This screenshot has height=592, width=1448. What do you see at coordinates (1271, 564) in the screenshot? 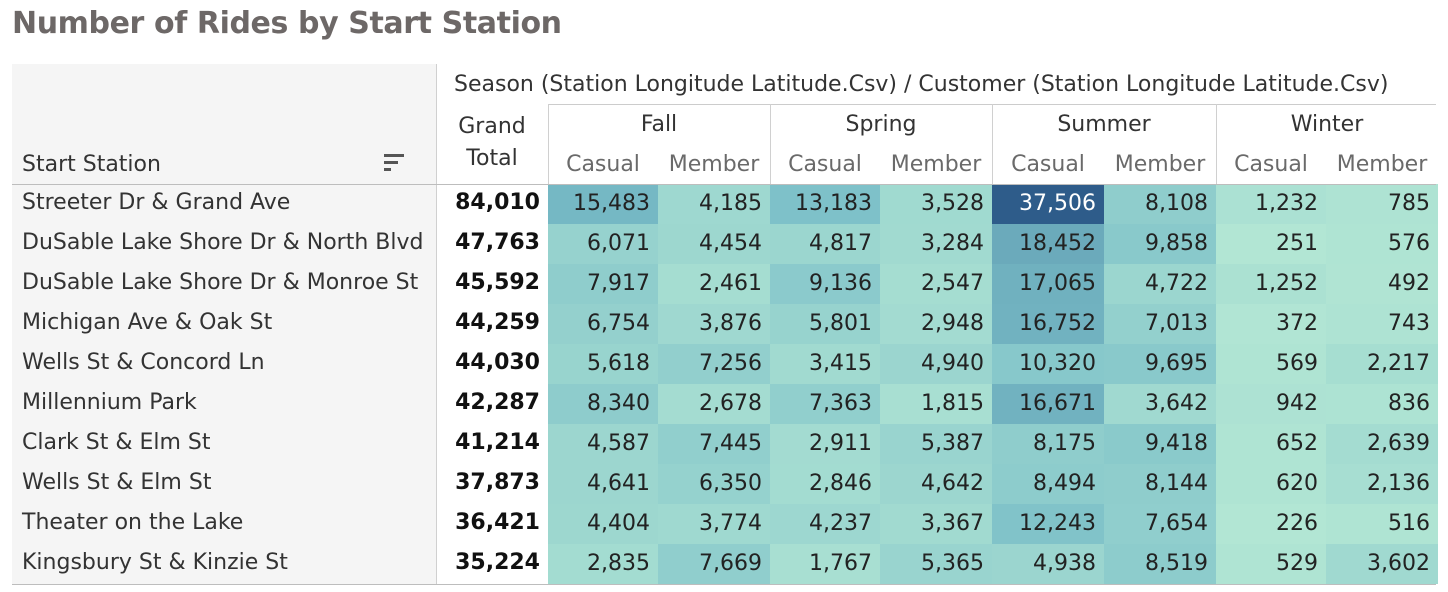
I see `heatmap-cell: 529` at bounding box center [1271, 564].